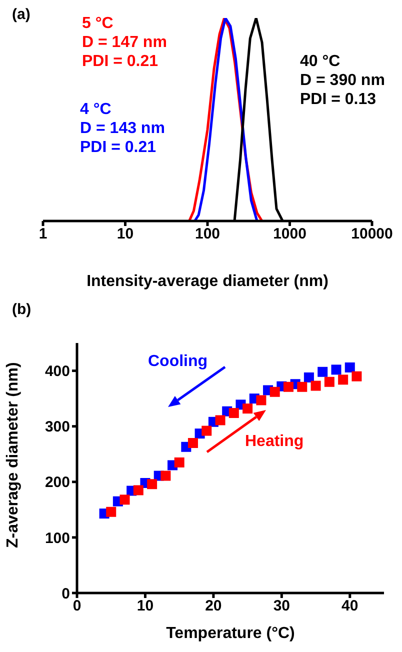 This screenshot has width=402, height=652. Describe the element at coordinates (281, 606) in the screenshot. I see `x-tick-label: 30` at that location.